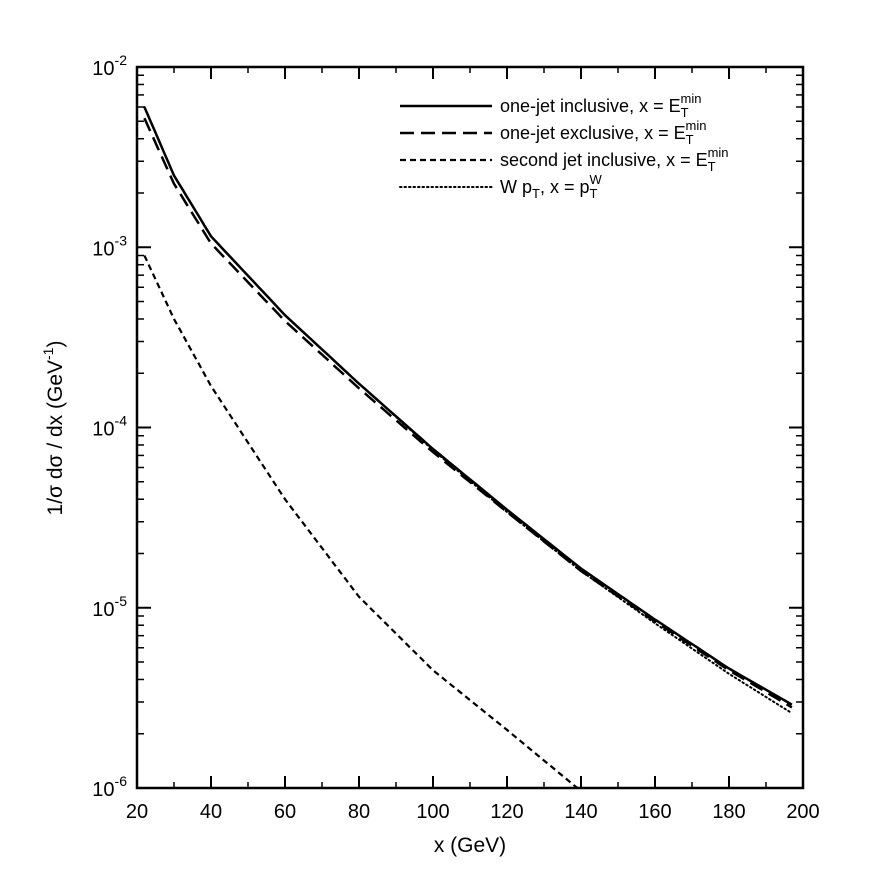 This screenshot has height=872, width=874. I want to click on x-tick-label: 120, so click(506, 812).